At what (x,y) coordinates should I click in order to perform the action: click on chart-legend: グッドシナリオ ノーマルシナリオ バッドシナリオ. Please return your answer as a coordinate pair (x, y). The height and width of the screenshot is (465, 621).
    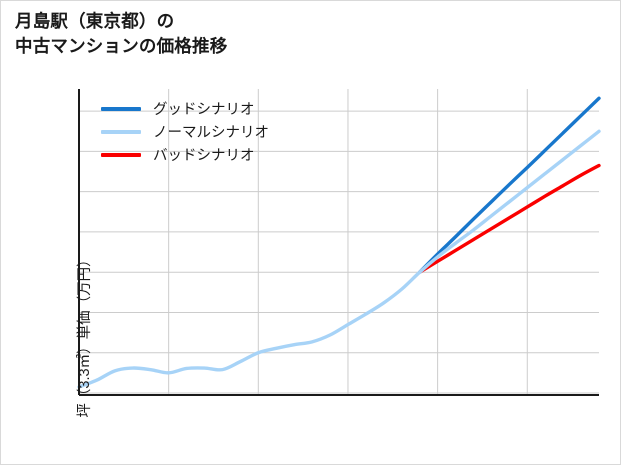
    Looking at the image, I should click on (185, 131).